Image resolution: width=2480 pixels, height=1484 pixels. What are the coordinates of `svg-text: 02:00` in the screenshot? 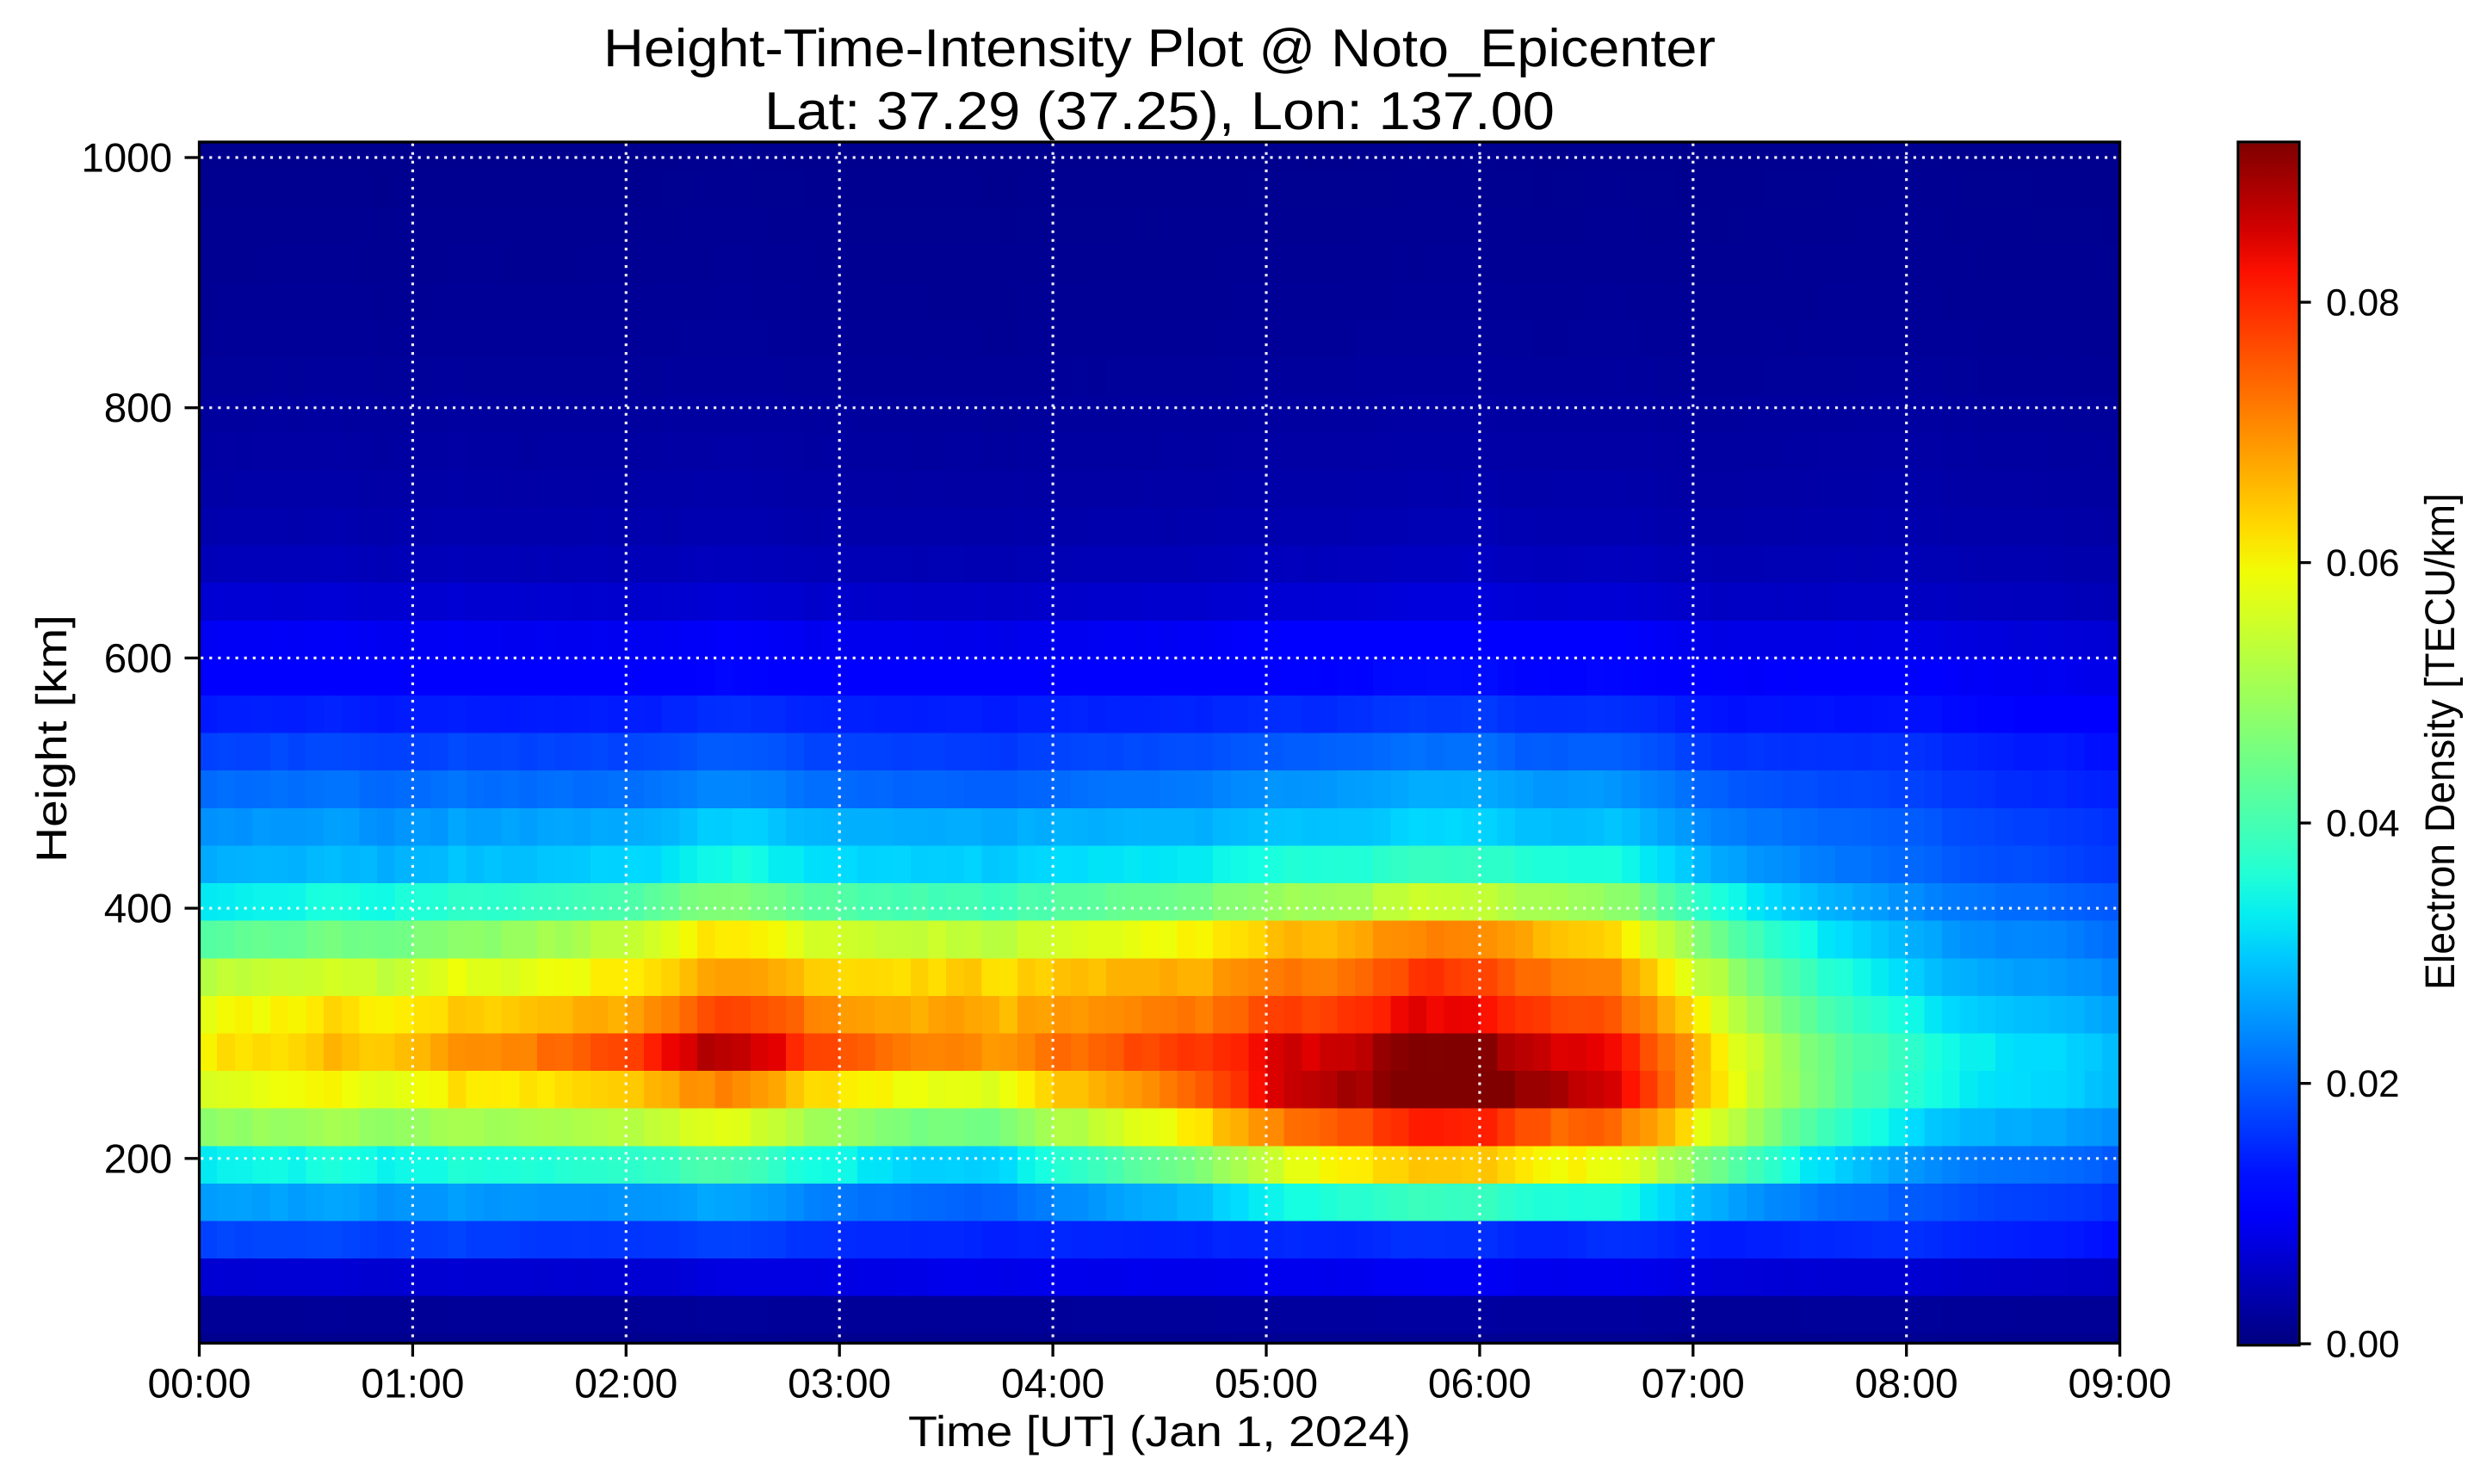 It's located at (625, 1384).